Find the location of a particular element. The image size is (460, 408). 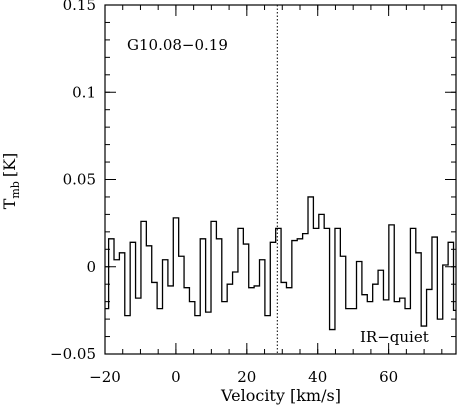

x-tick-label: 0 is located at coordinates (176, 377).